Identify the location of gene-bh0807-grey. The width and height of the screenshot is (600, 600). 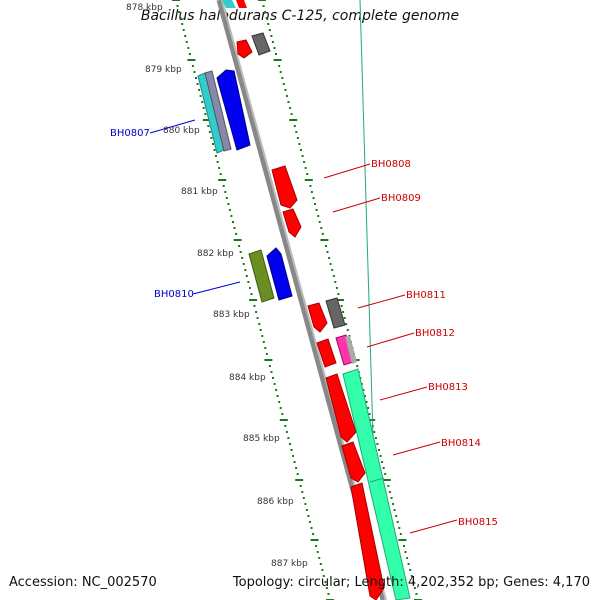
(218, 111).